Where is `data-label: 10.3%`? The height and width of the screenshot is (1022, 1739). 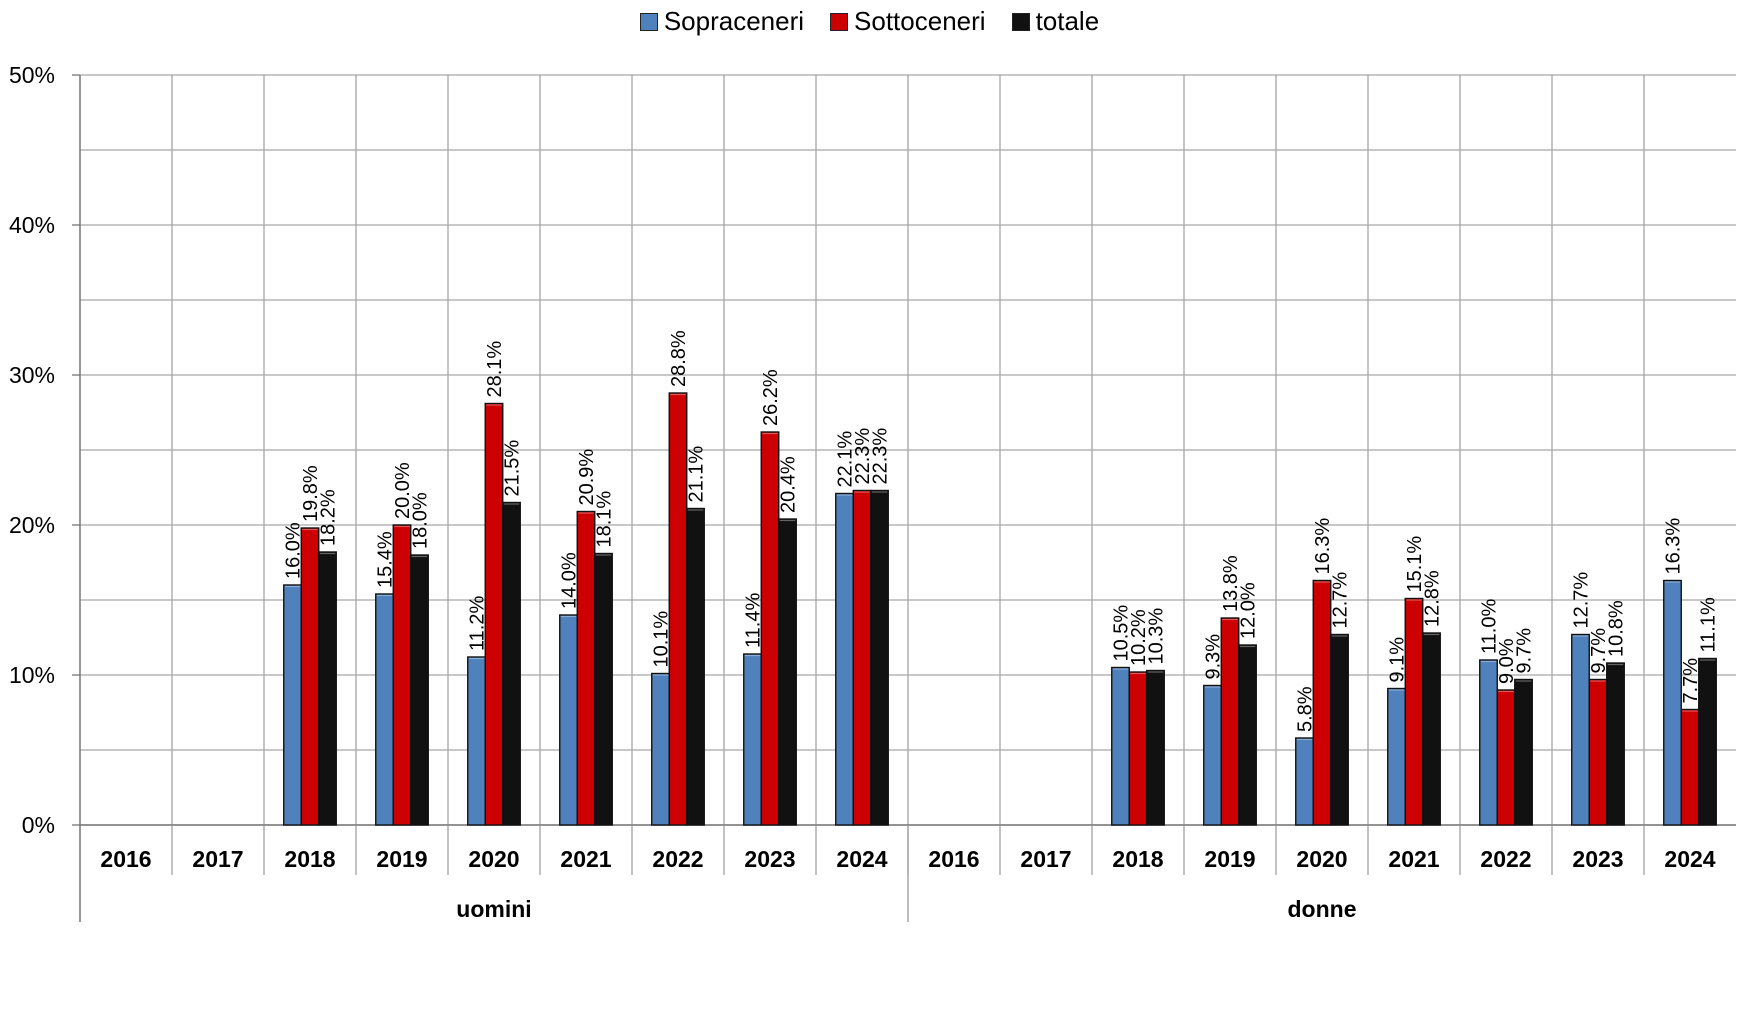 data-label: 10.3% is located at coordinates (1157, 636).